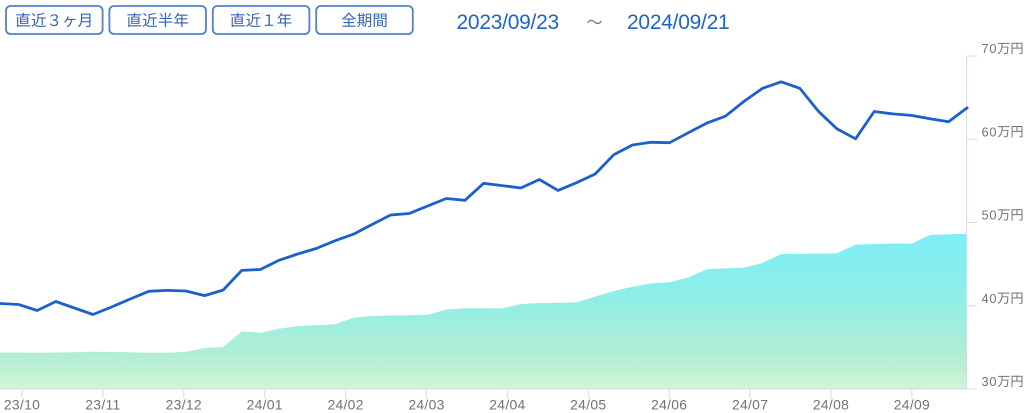  What do you see at coordinates (990, 381) in the screenshot?
I see `svg-text: 30` at bounding box center [990, 381].